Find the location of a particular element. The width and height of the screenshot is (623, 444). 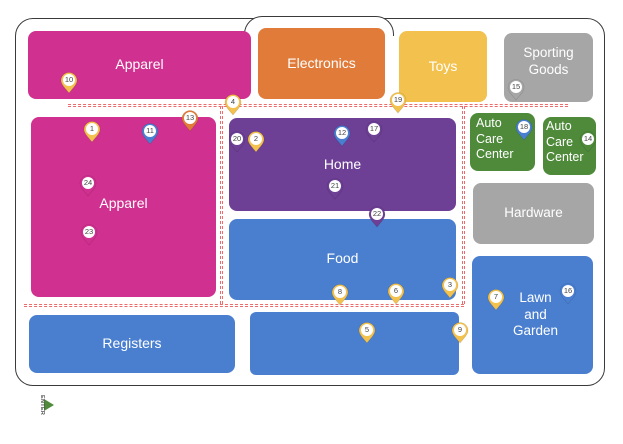

map-pin-number: 20 is located at coordinates (237, 138).